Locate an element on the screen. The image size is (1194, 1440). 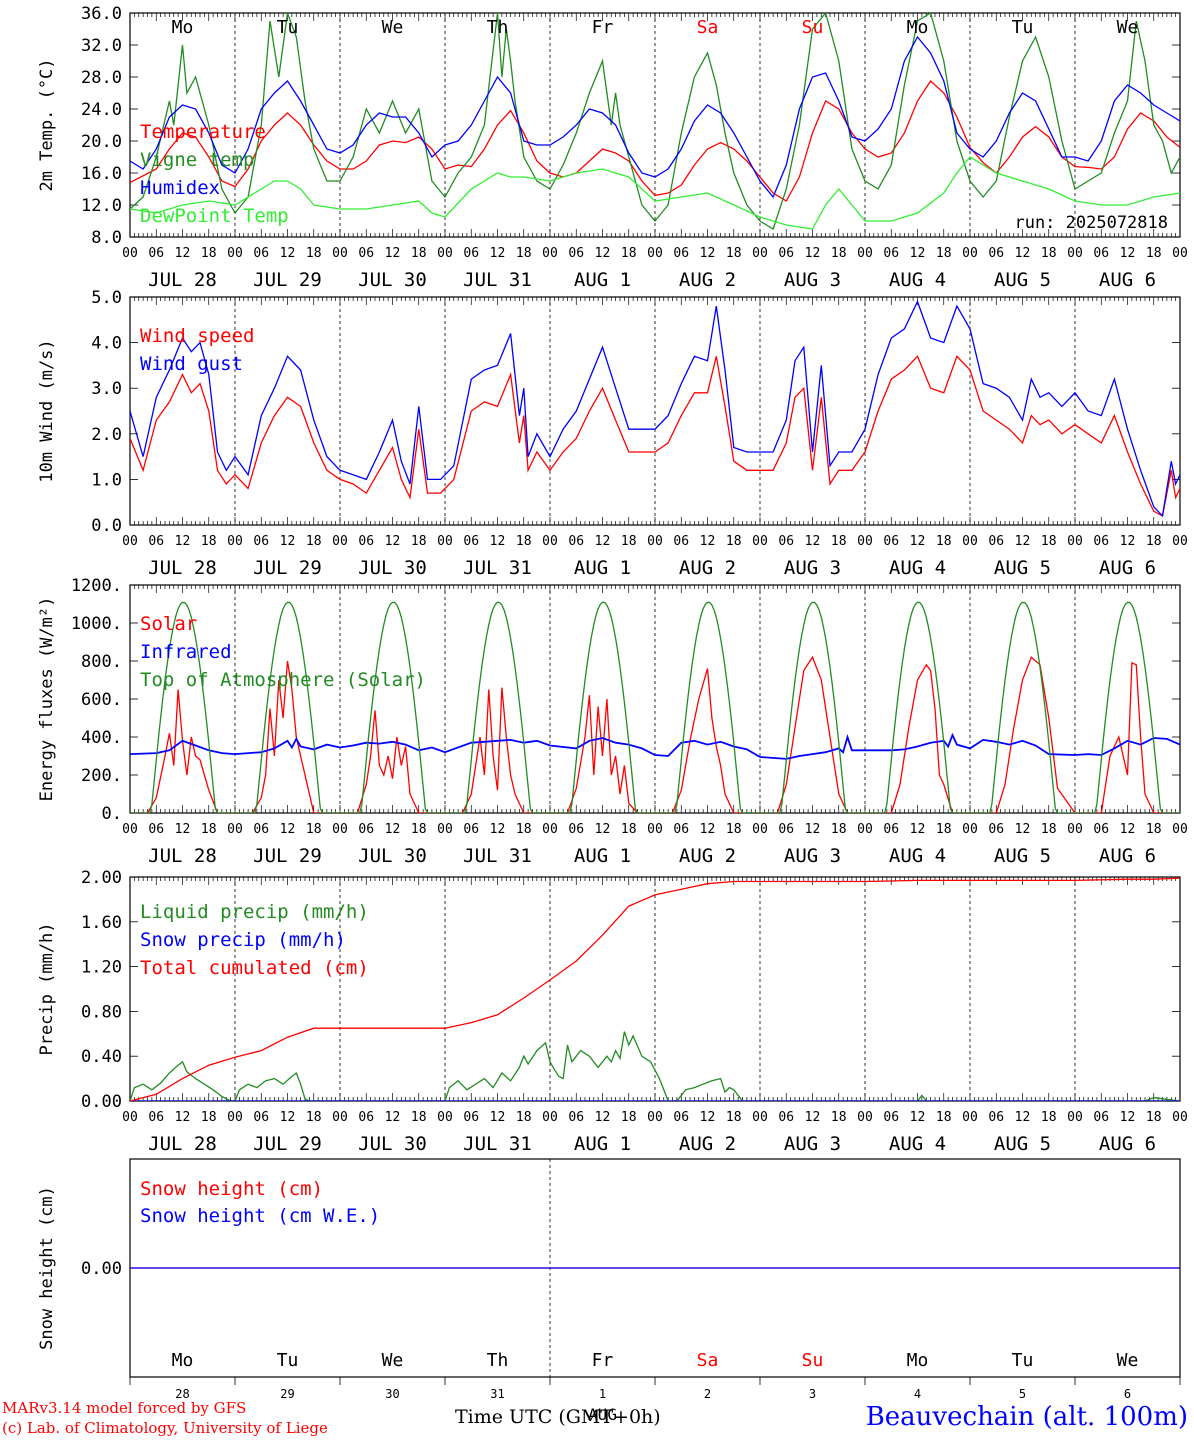
y-axis-title: Energy fluxes (W/m²) is located at coordinates (47, 699).